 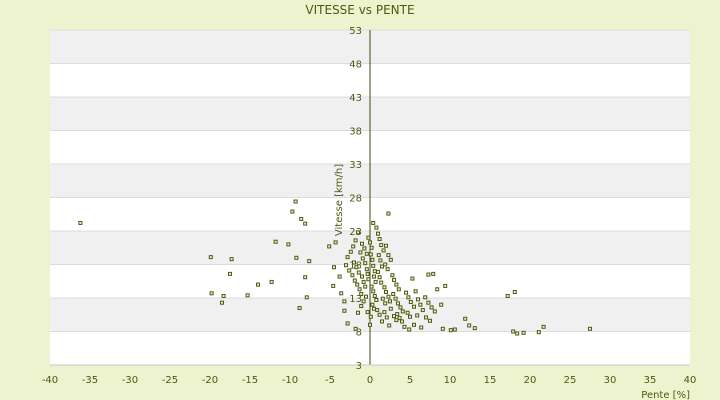 What do you see at coordinates (355, 31) in the screenshot?
I see `y-tick-label: 53` at bounding box center [355, 31].